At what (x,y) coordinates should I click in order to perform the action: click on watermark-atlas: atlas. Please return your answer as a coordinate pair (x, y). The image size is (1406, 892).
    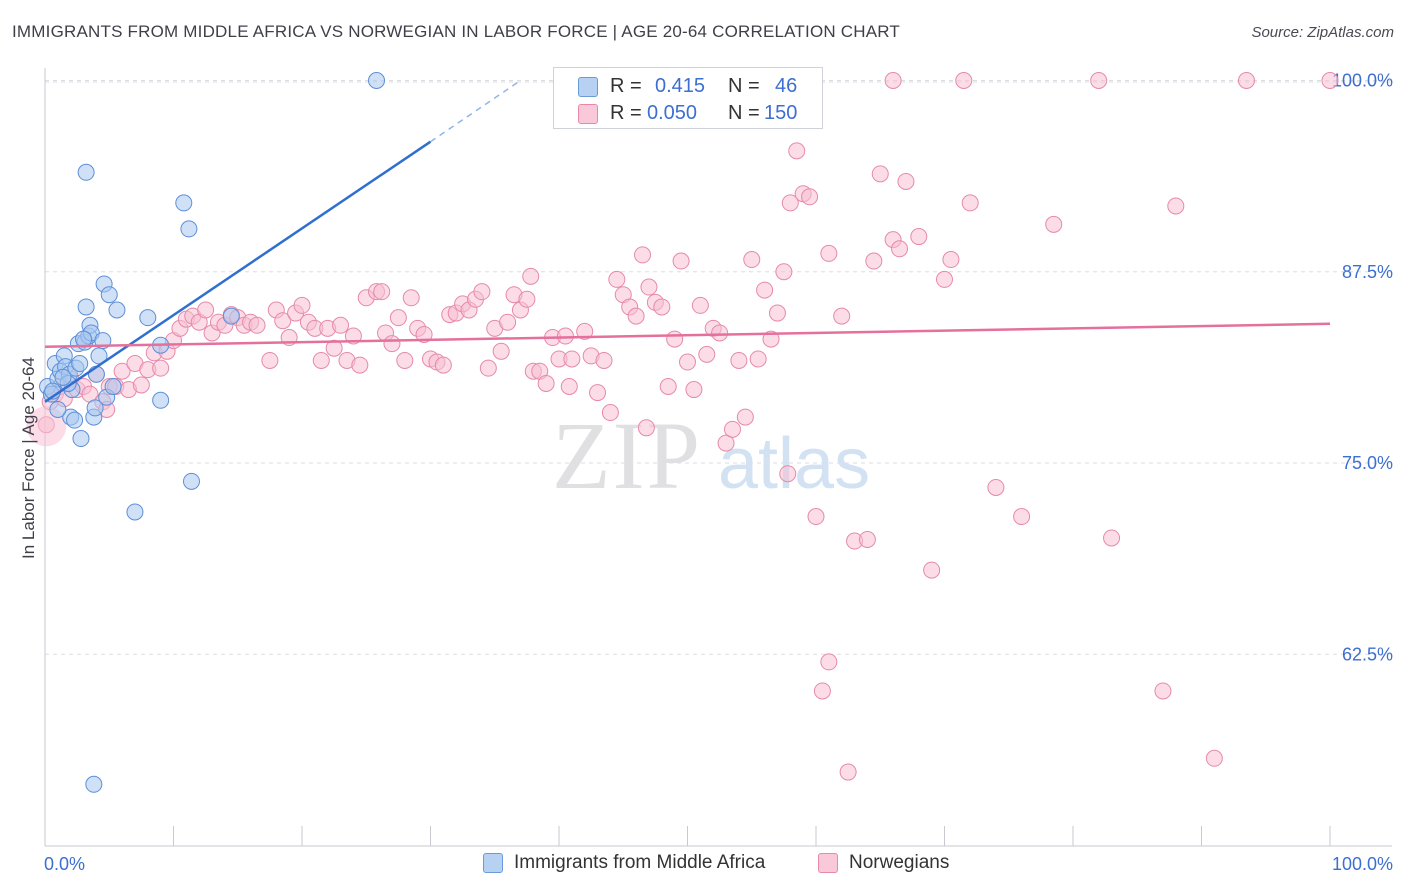
    Looking at the image, I should click on (794, 464).